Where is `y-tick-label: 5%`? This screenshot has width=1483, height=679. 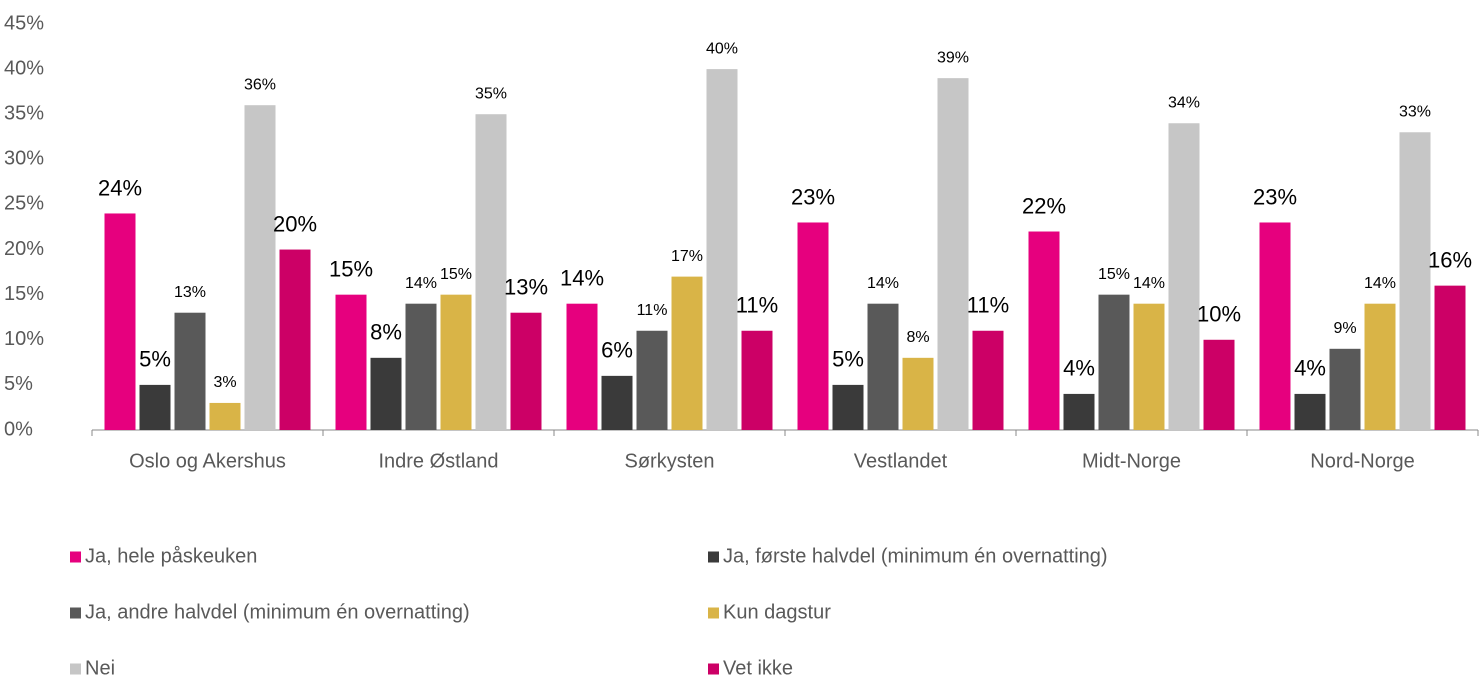
y-tick-label: 5% is located at coordinates (18, 384).